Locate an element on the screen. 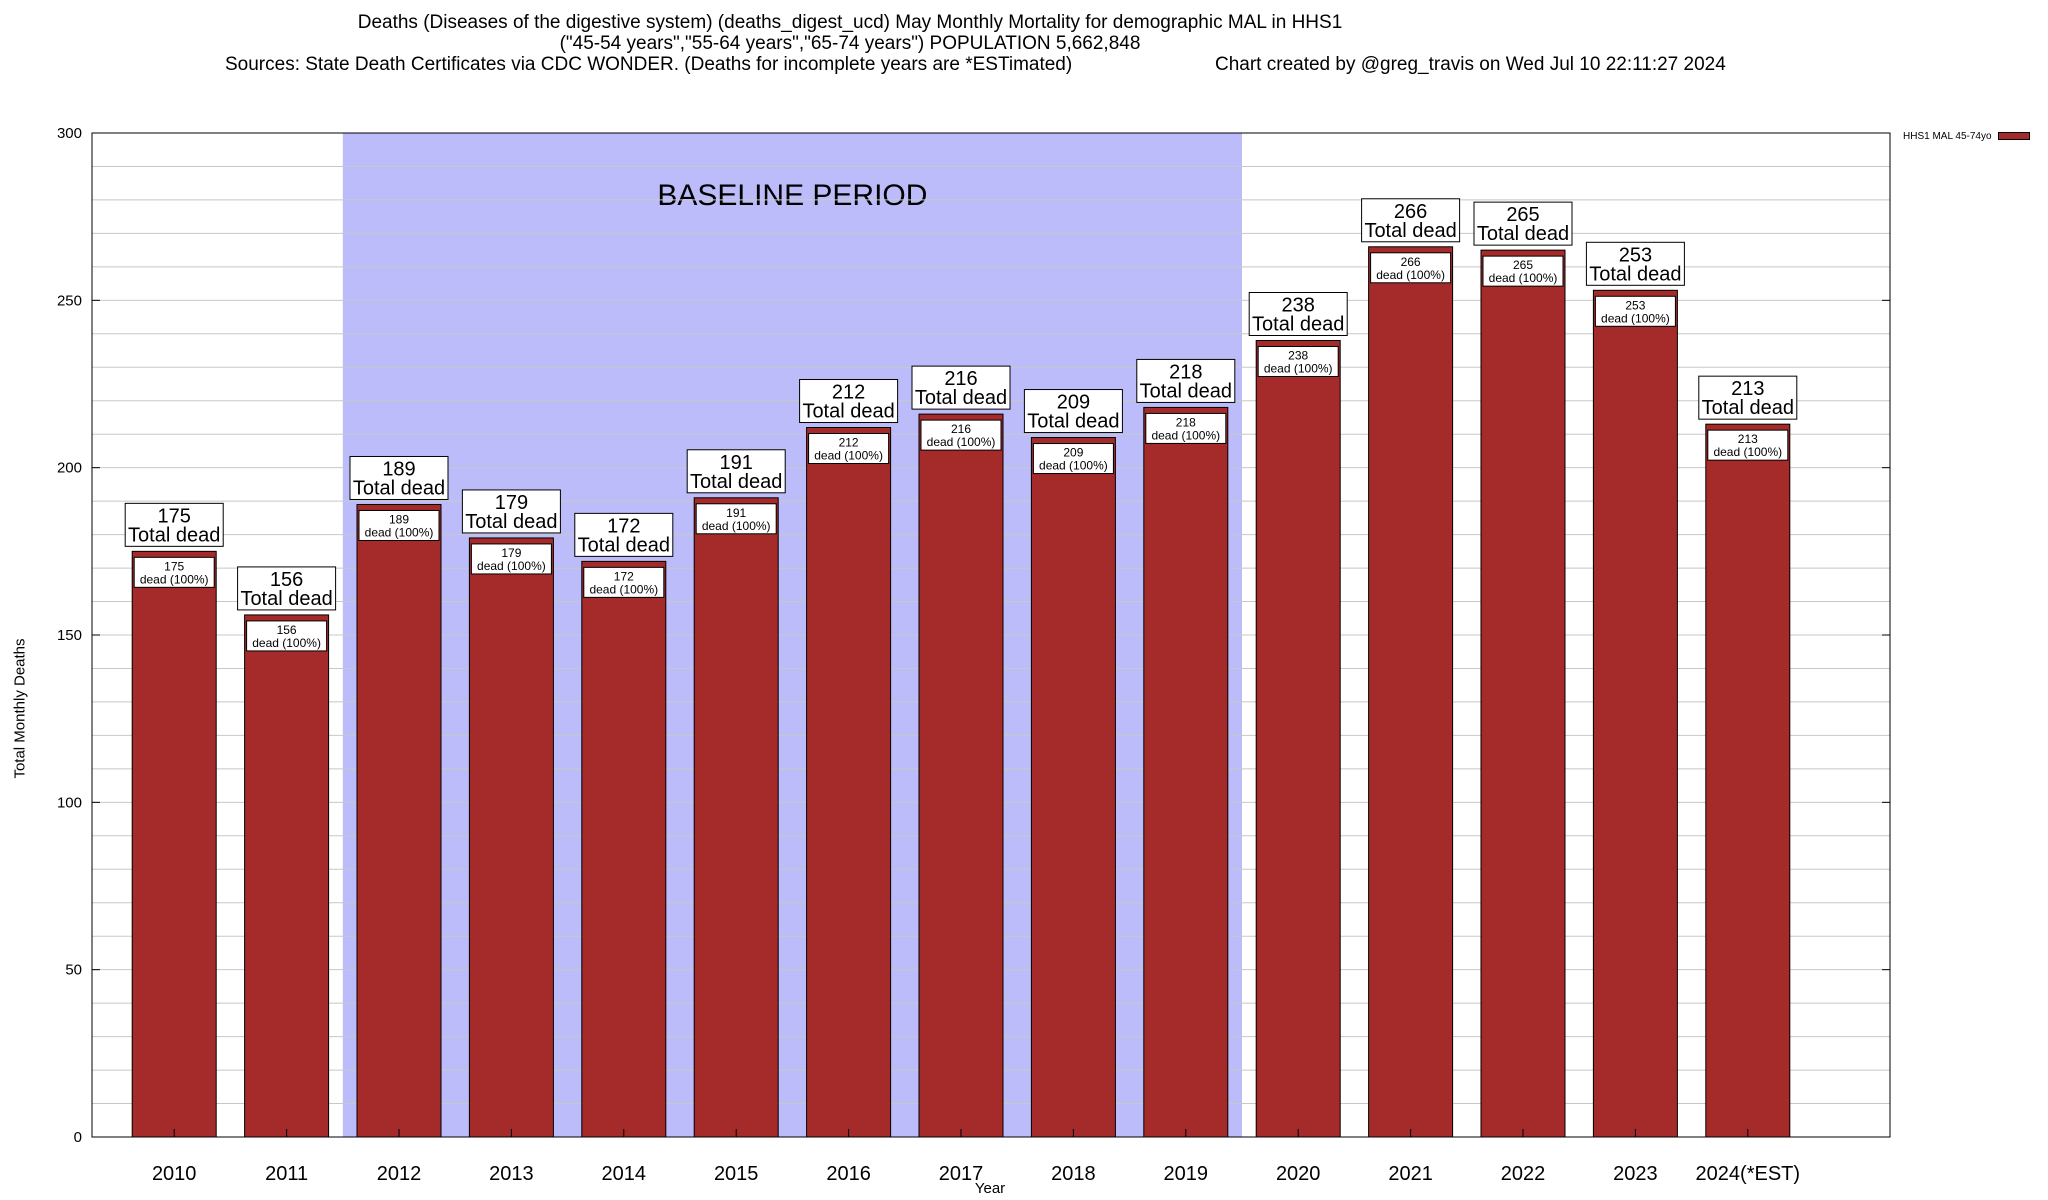  bar-top-value: 175 is located at coordinates (174, 516).